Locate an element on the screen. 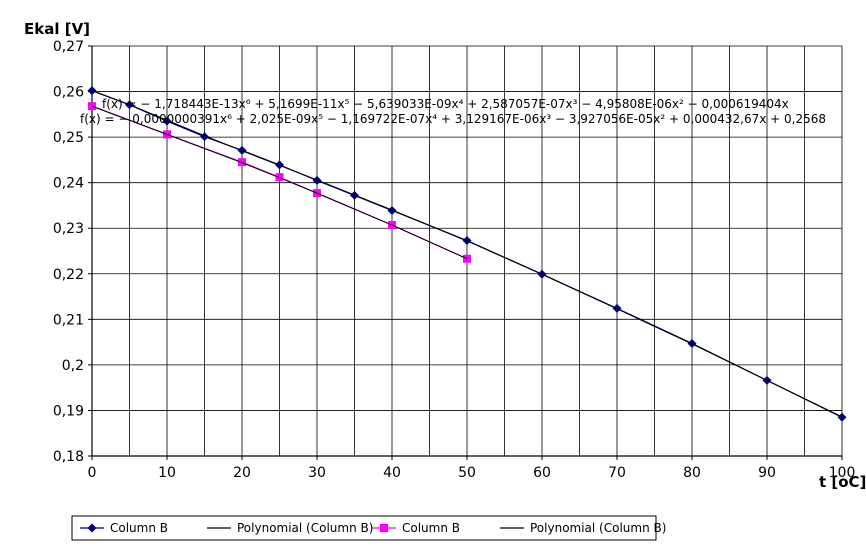  x-tick-label: 20 is located at coordinates (242, 473).